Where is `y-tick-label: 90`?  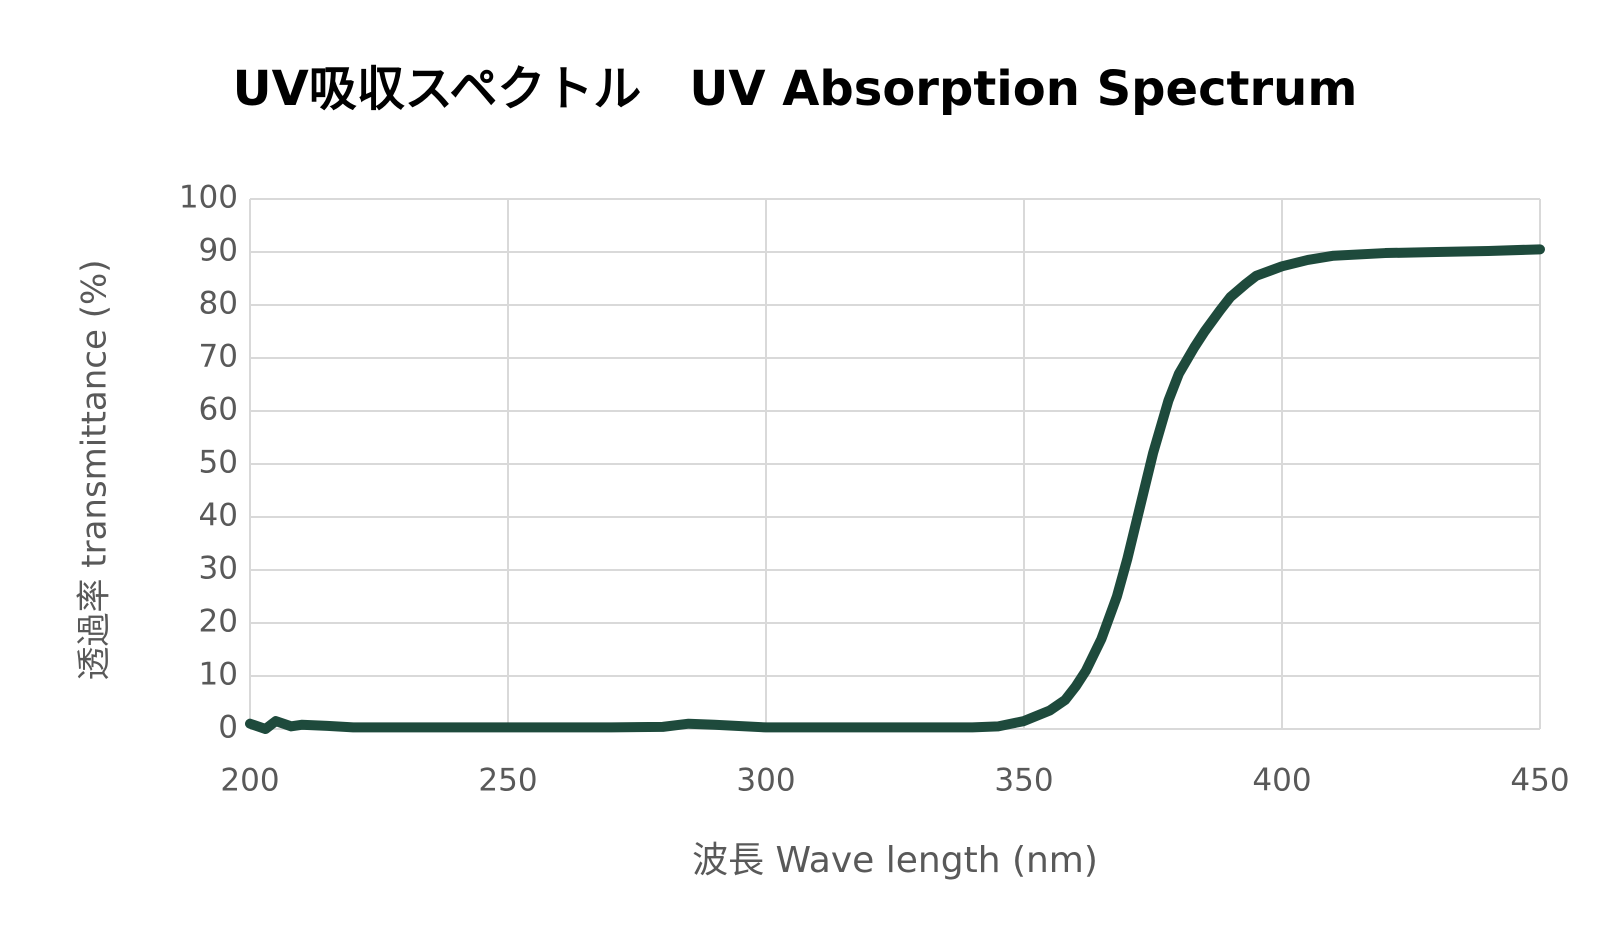
y-tick-label: 90 is located at coordinates (218, 251).